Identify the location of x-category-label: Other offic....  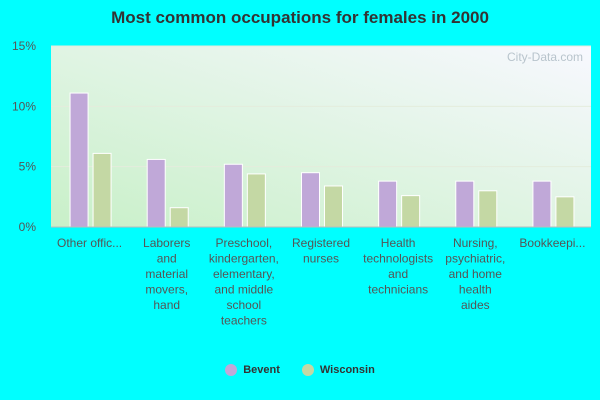
(89, 243).